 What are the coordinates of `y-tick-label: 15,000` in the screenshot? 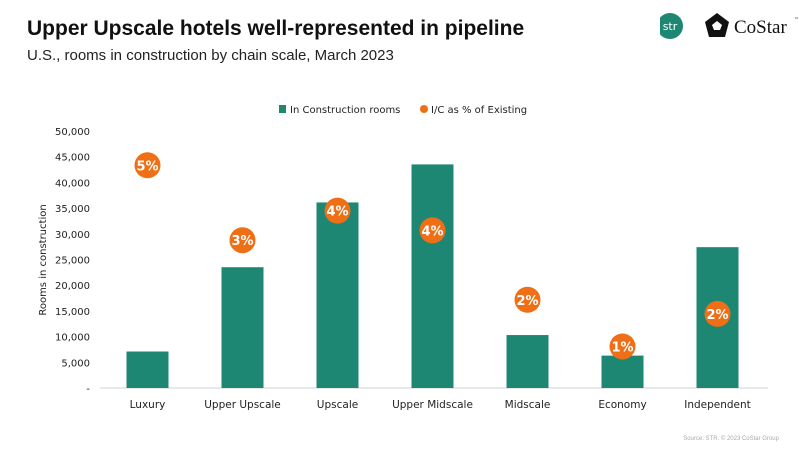 It's located at (72, 312).